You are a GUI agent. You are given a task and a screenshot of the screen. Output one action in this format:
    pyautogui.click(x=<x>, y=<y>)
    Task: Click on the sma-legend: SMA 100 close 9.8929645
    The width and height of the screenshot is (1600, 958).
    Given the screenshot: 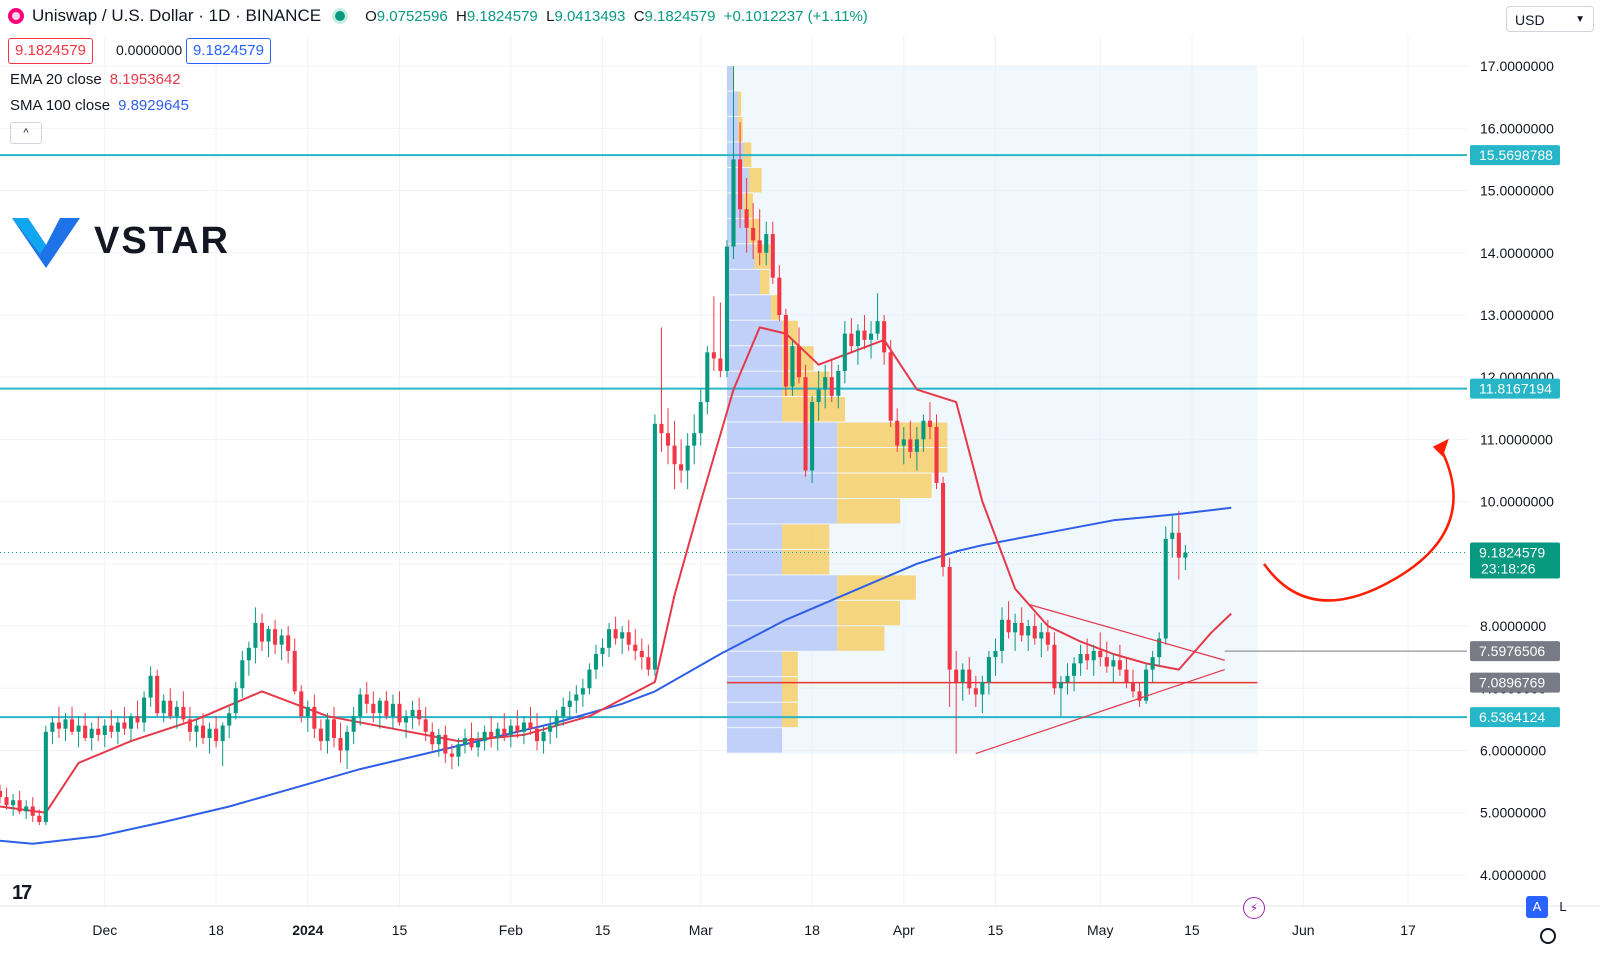 What is the action you would take?
    pyautogui.click(x=99, y=105)
    